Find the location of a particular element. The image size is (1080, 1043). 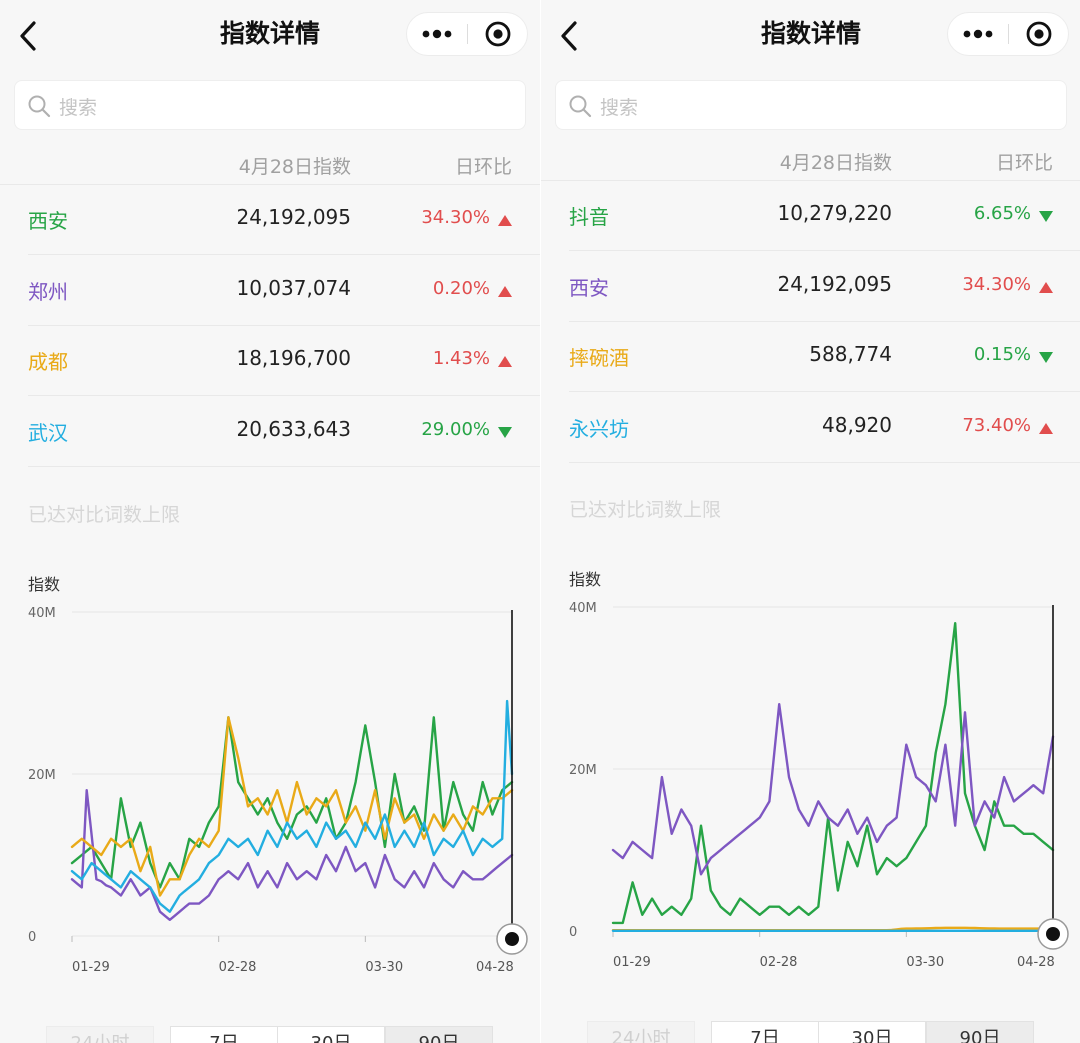

day-ratio: 6.65% is located at coordinates (1002, 213).